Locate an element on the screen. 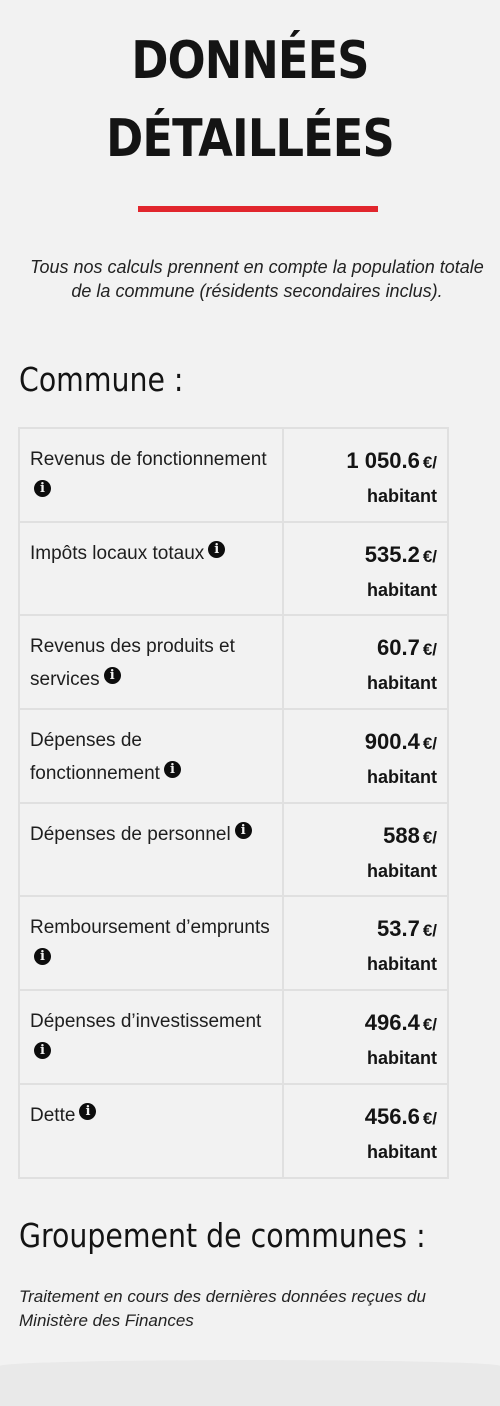  row-label: Impôts locaux totaux is located at coordinates (117, 553).